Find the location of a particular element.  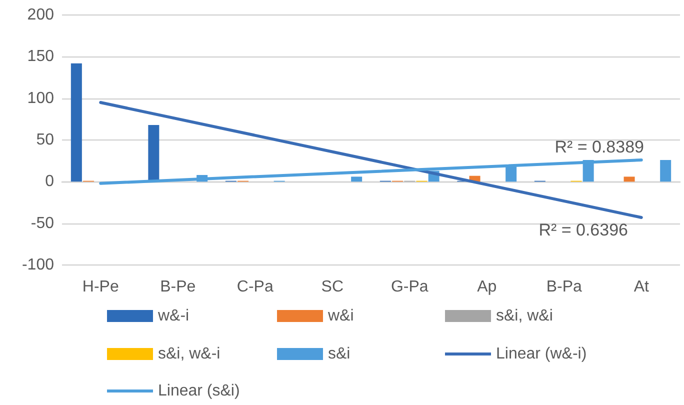

y-tick-label: -100 is located at coordinates (38, 265).